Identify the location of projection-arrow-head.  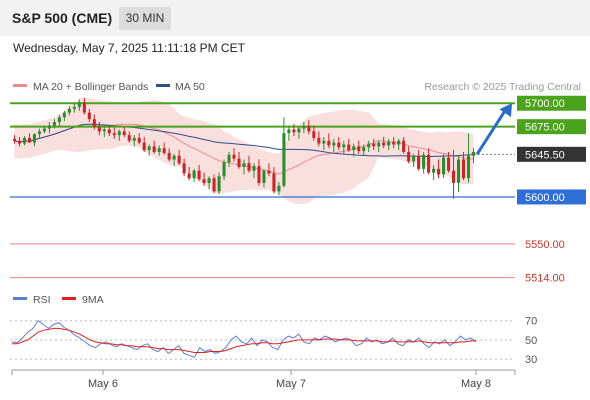
(505, 110).